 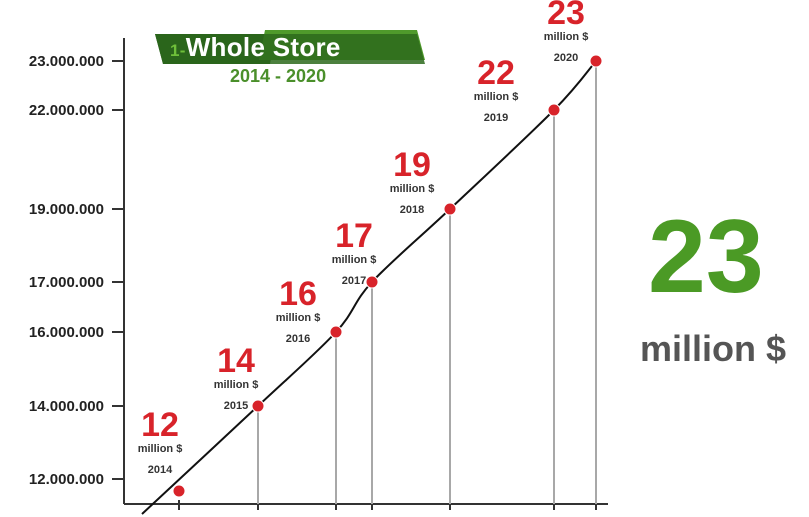 I want to click on data-label-year: 2017, so click(x=354, y=281).